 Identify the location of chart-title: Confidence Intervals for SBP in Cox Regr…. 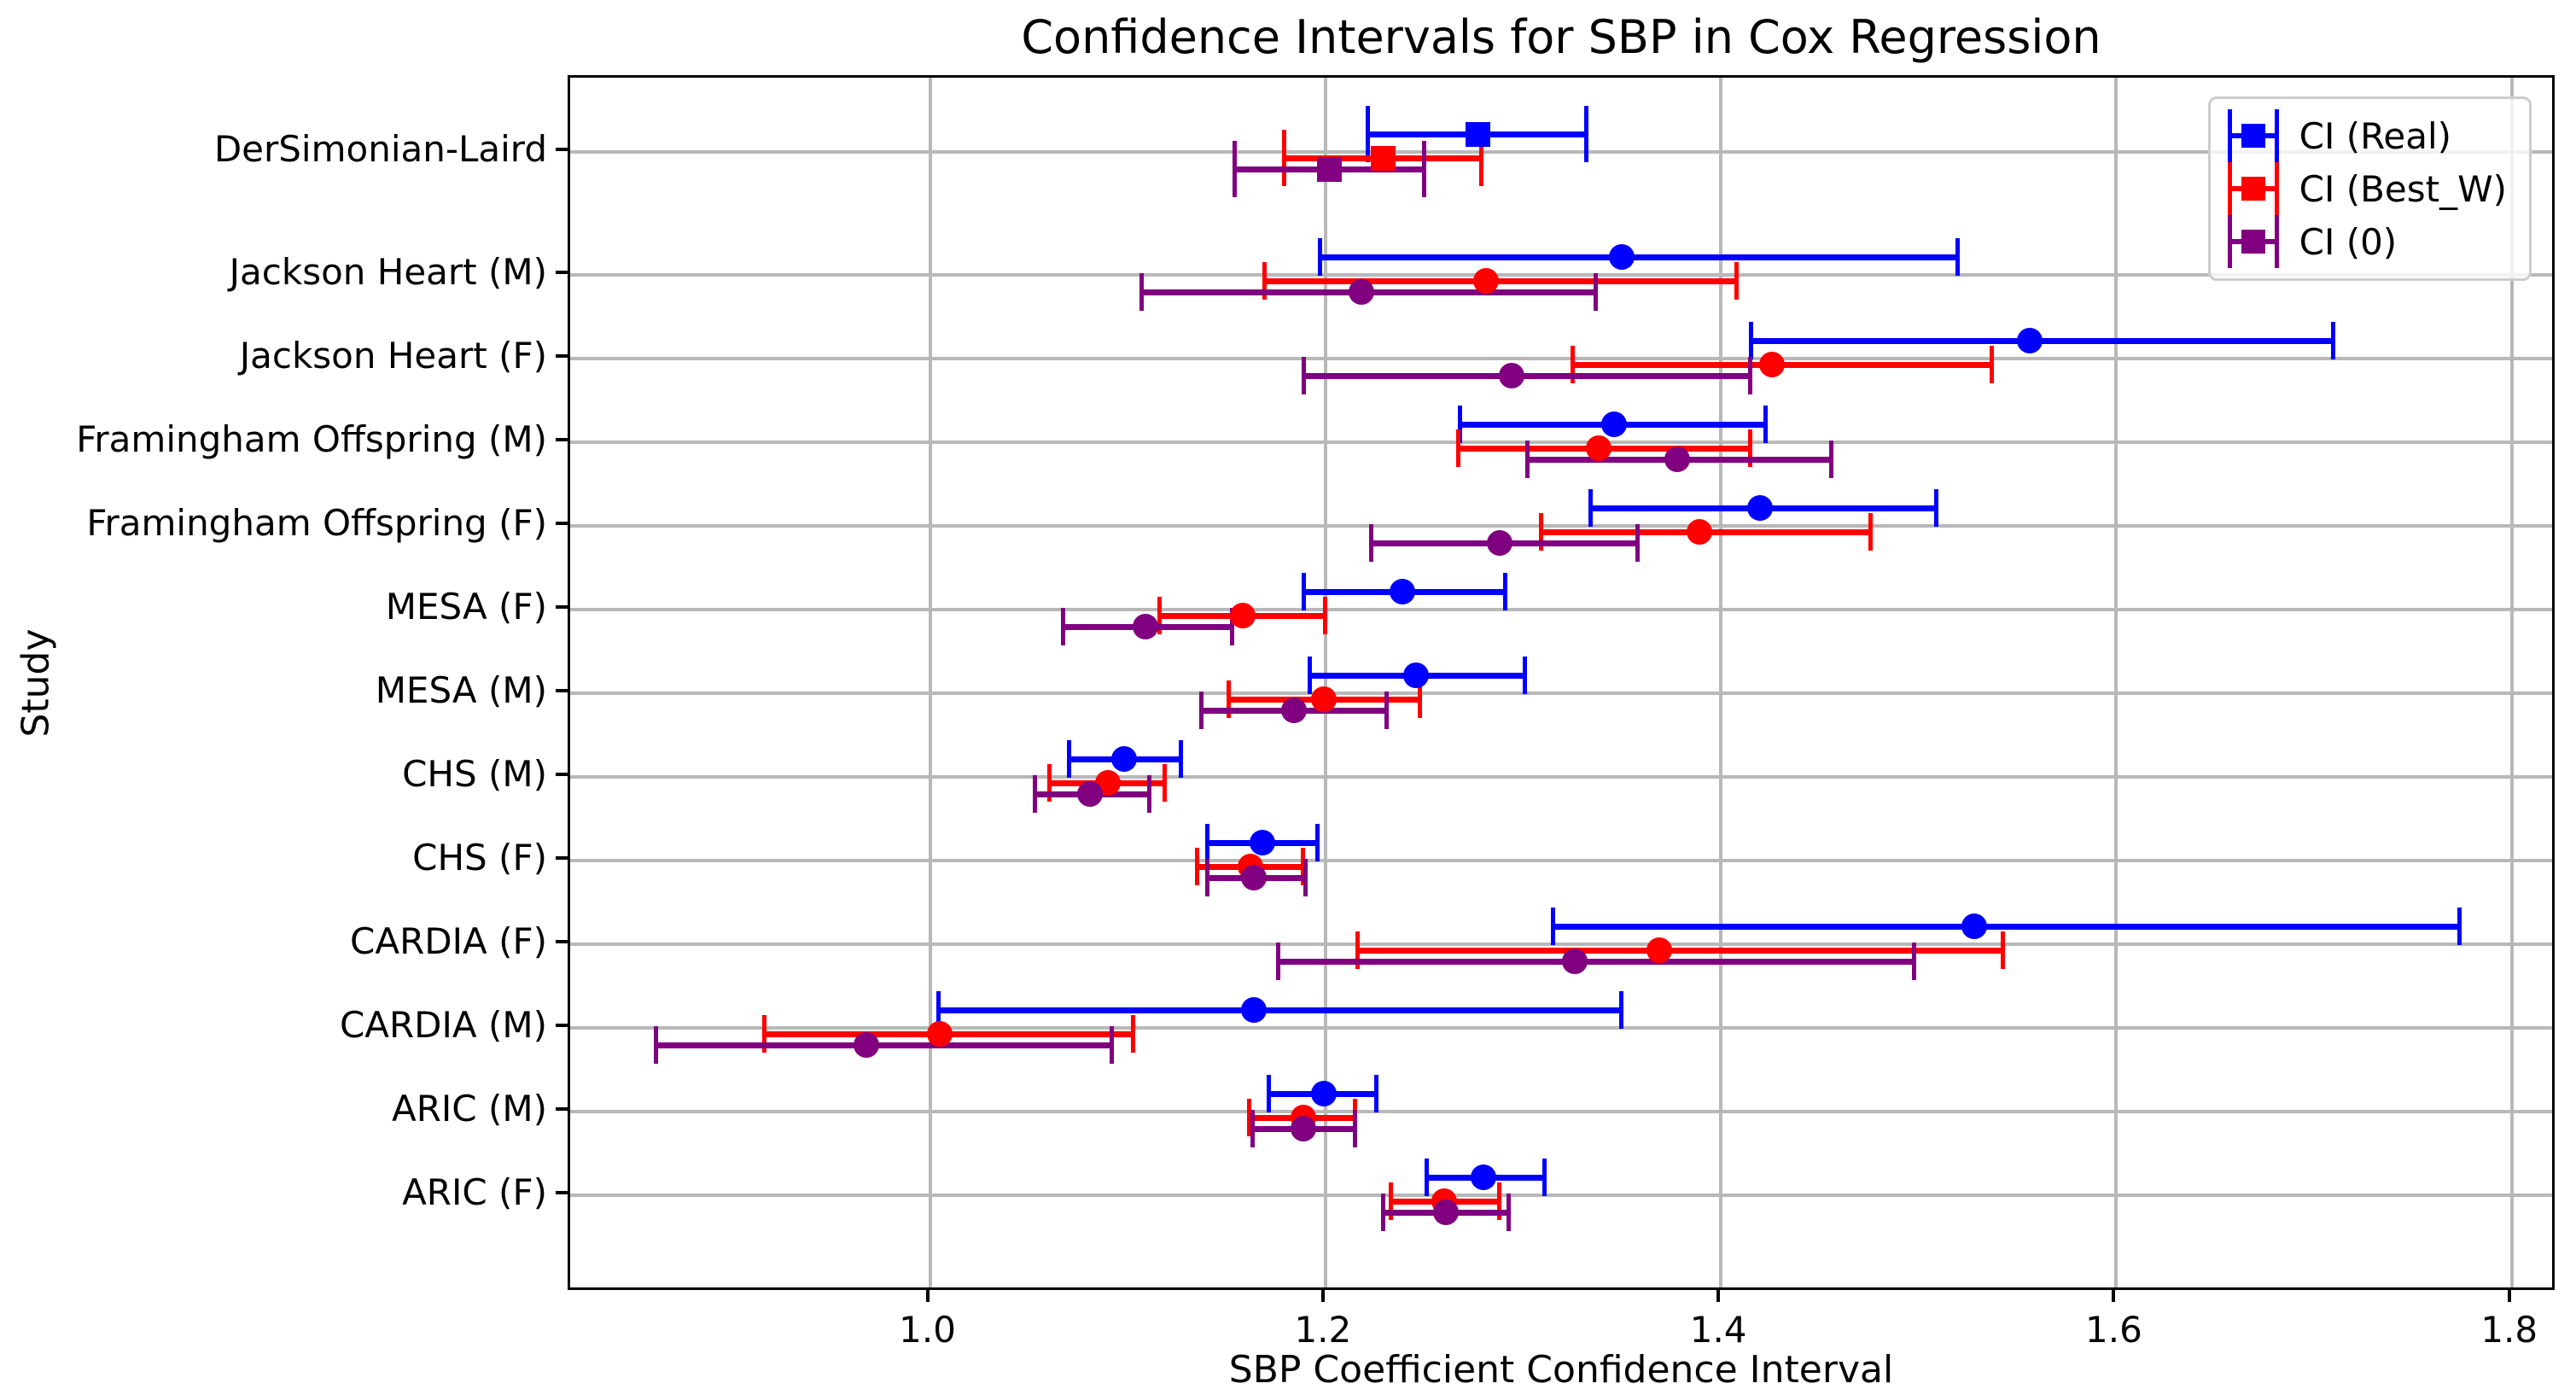
(1561, 37).